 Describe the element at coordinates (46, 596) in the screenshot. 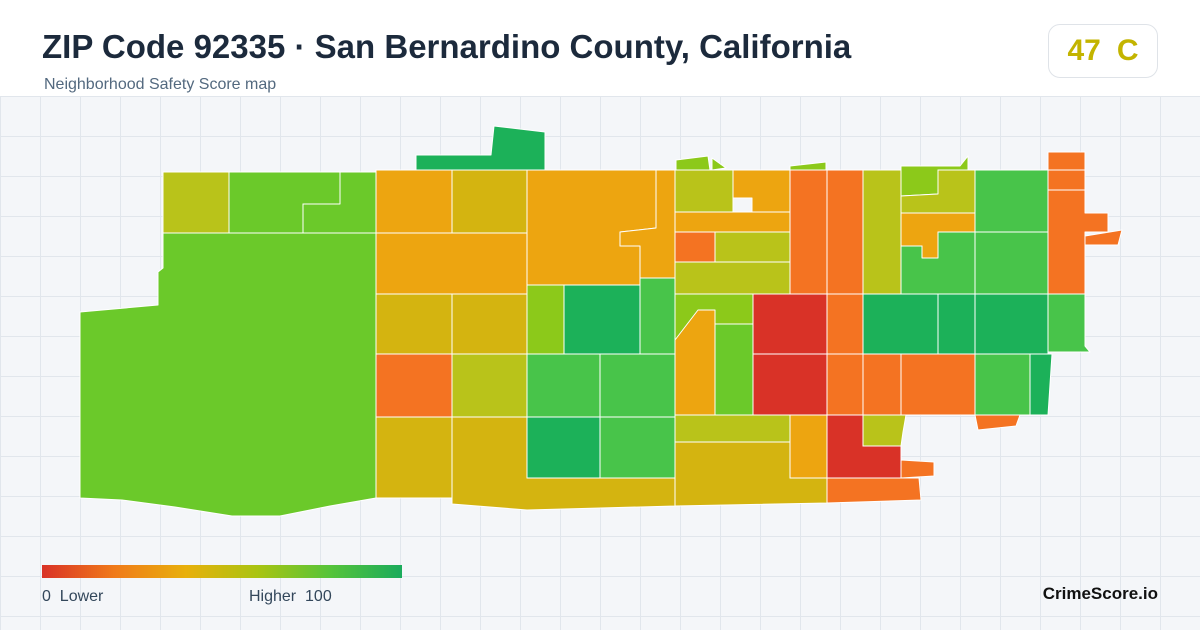

I see `legend-min-value: 0` at that location.